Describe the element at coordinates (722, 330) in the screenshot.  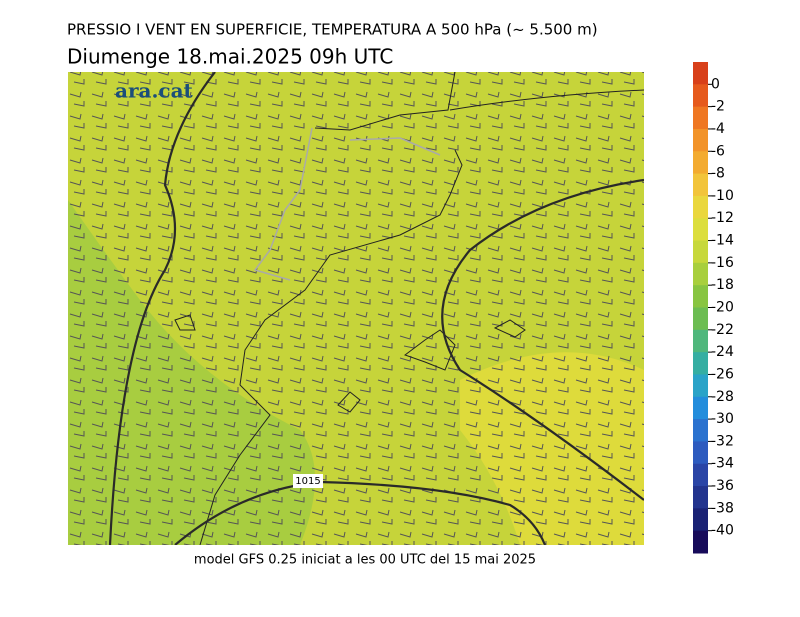
I see `colorbar-label: -22` at that location.